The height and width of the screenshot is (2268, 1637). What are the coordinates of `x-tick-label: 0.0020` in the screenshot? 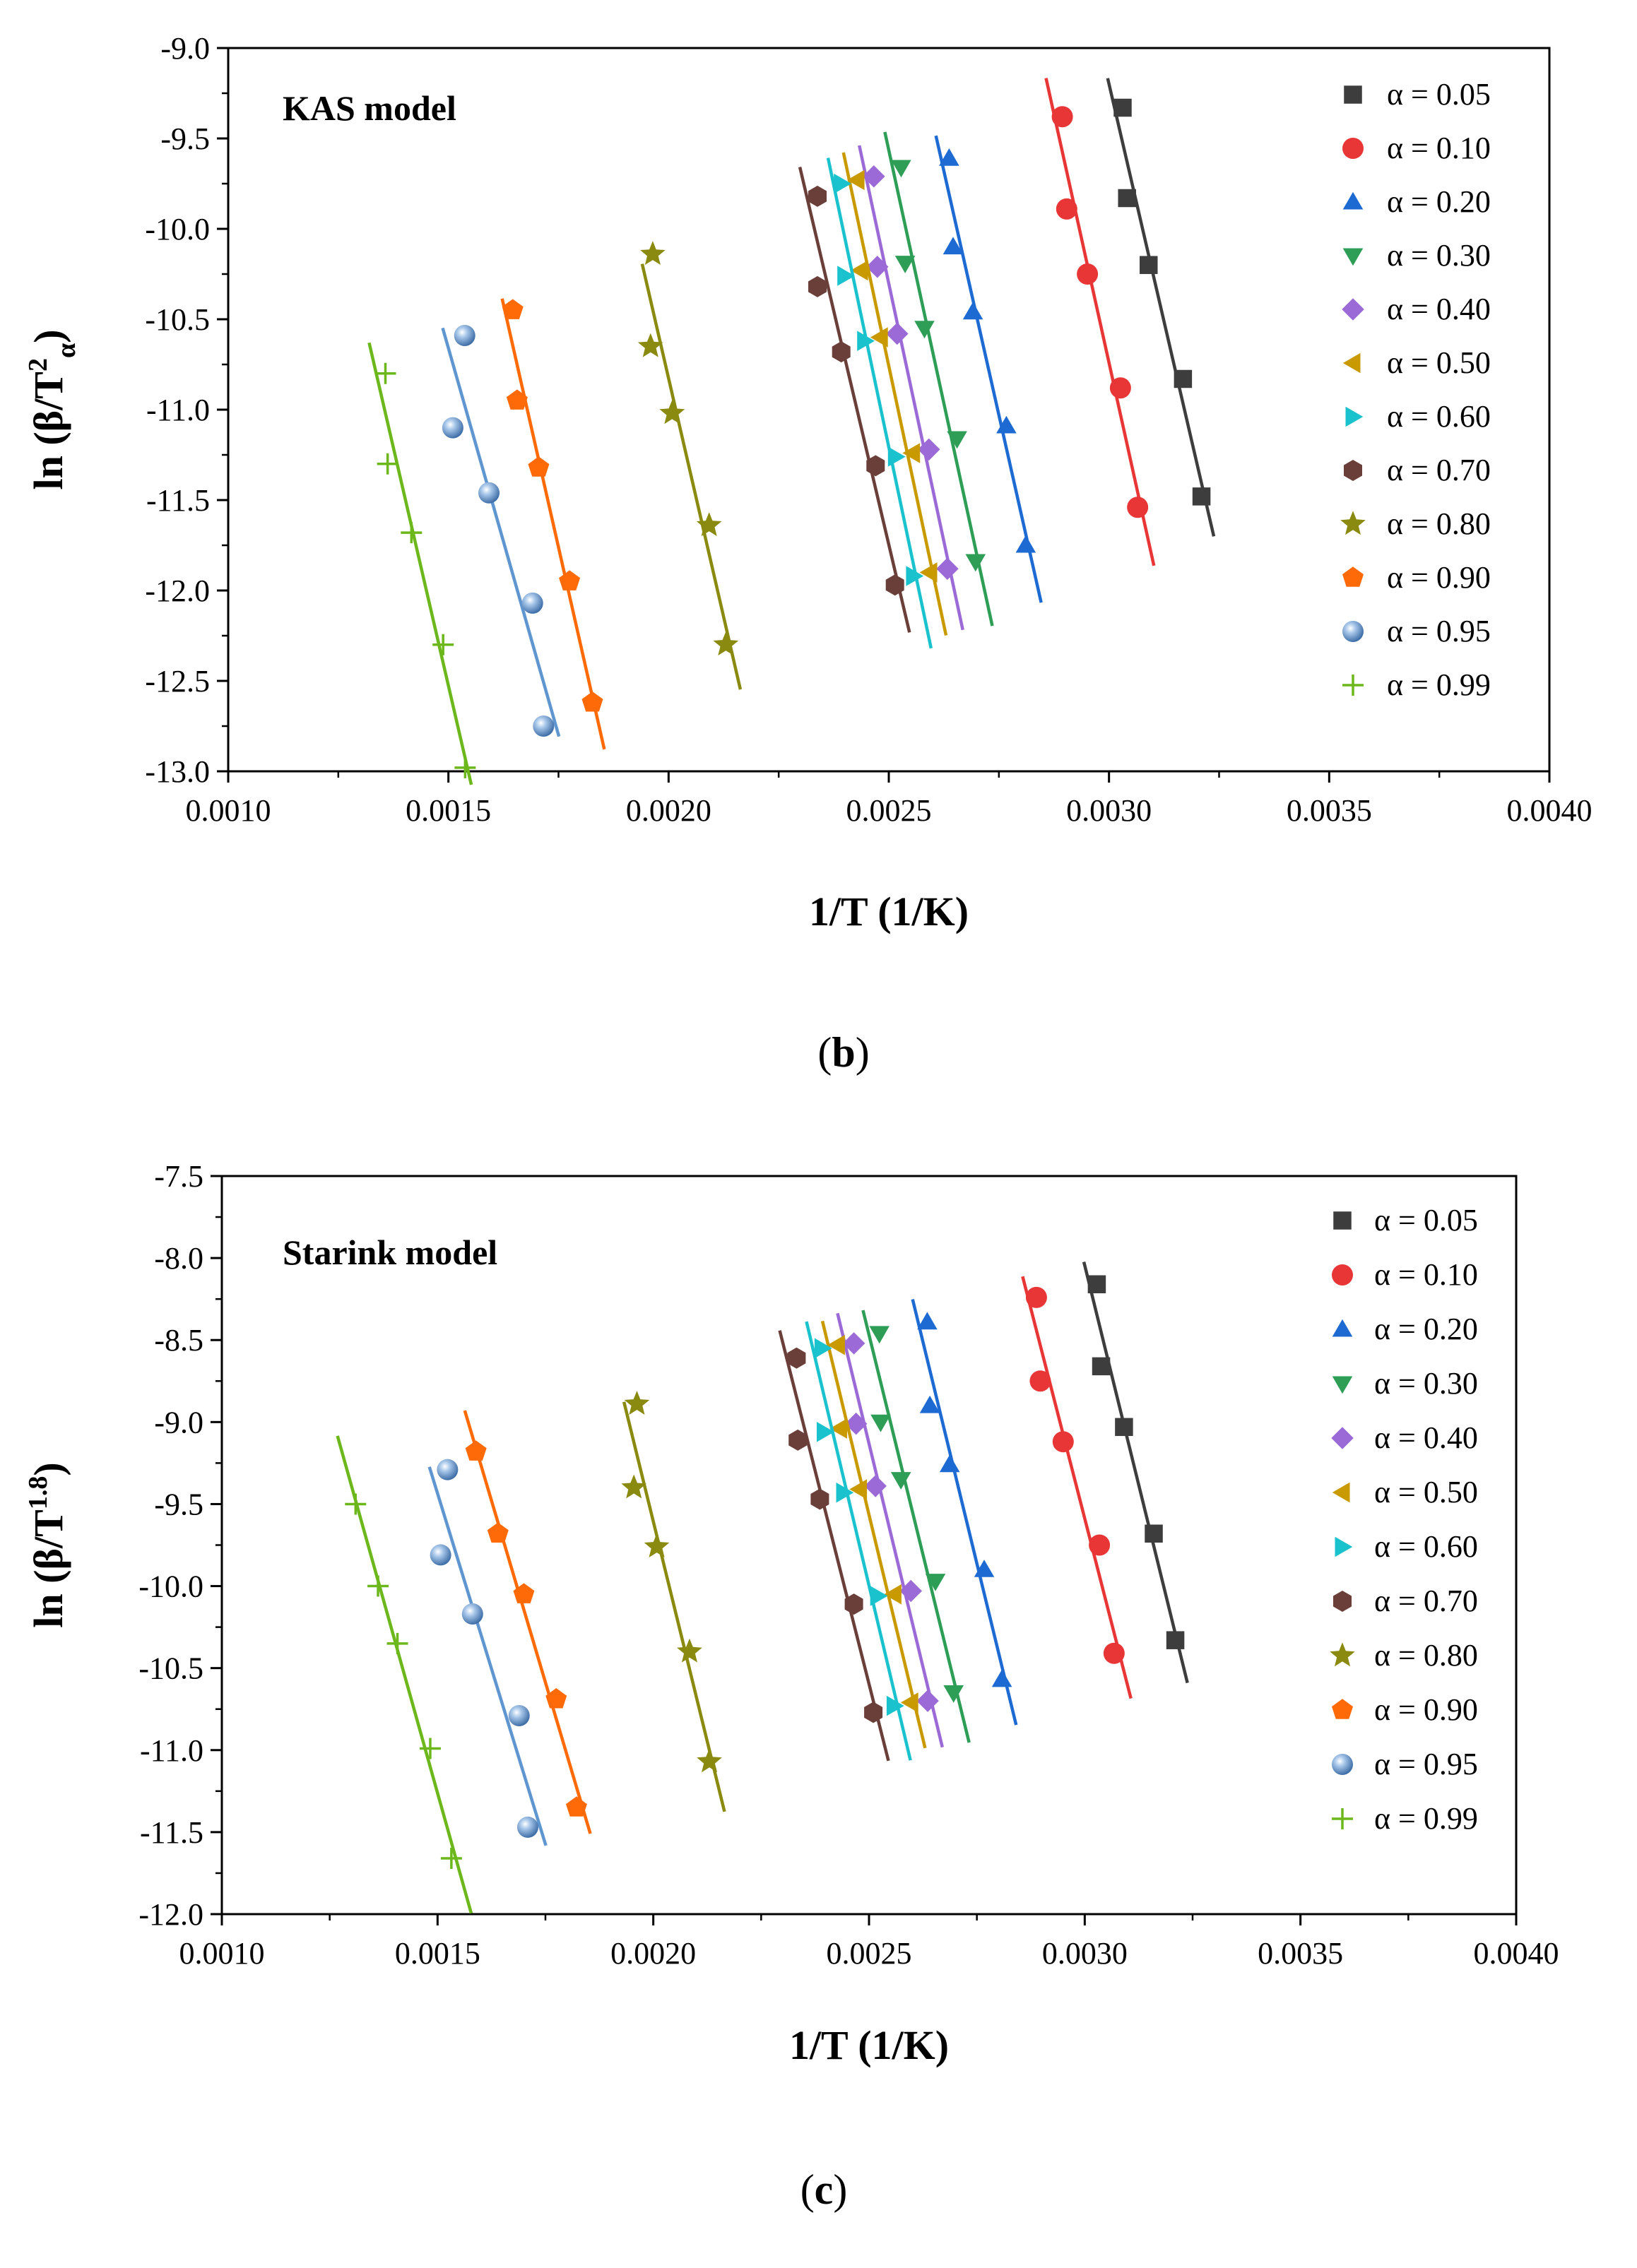 It's located at (653, 1954).